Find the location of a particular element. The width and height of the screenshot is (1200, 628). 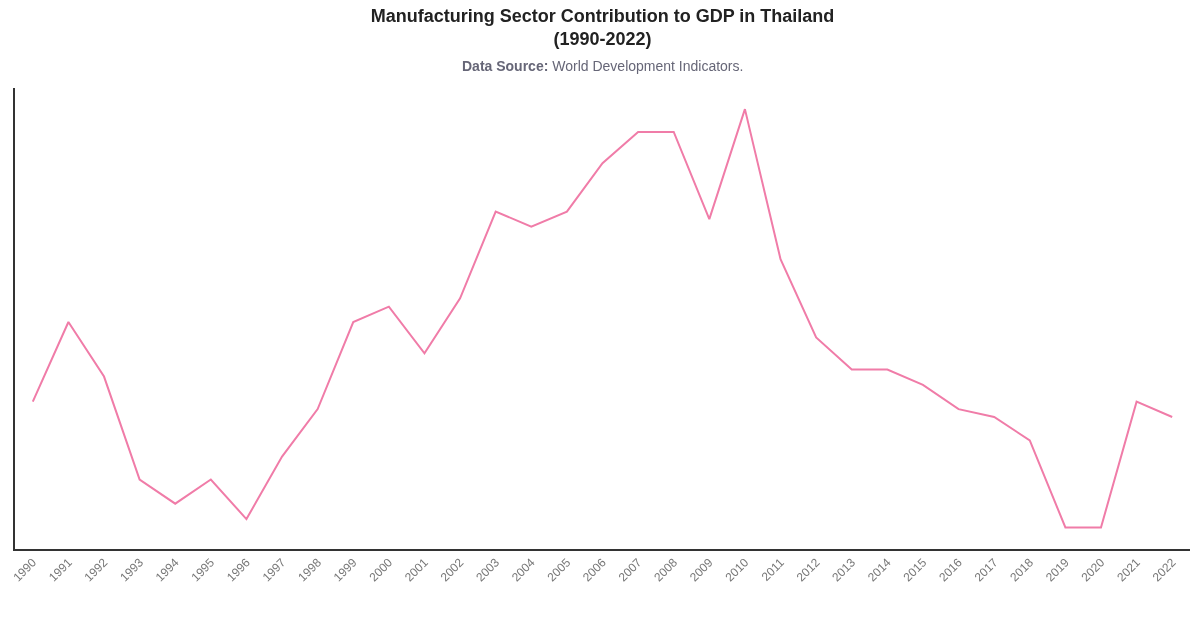

chart-title: Manufacturing Sector Contribution to GDP in Thailand (1990-2022) is located at coordinates (602, 27).